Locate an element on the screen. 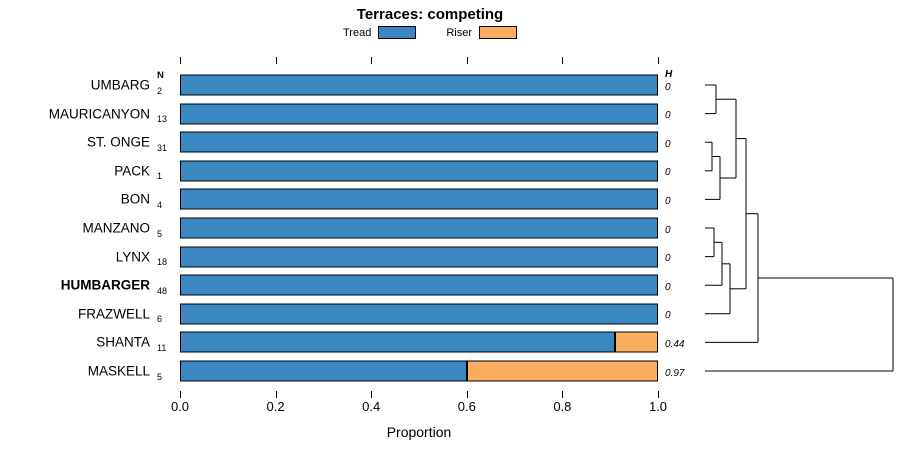  chart-row: MANZANO 5 0 is located at coordinates (450, 228).